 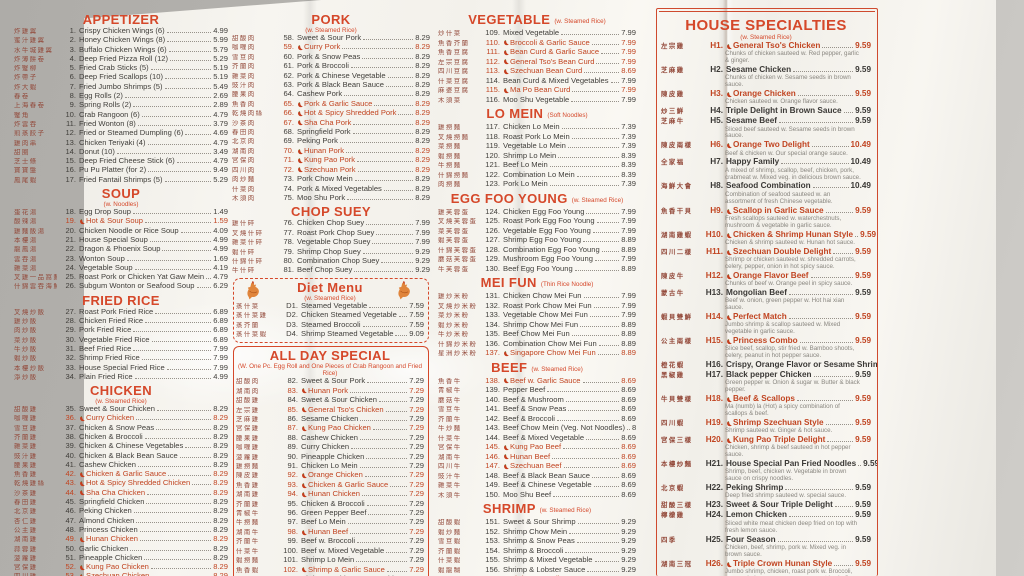 I want to click on item-number: 22., so click(x=70, y=249).